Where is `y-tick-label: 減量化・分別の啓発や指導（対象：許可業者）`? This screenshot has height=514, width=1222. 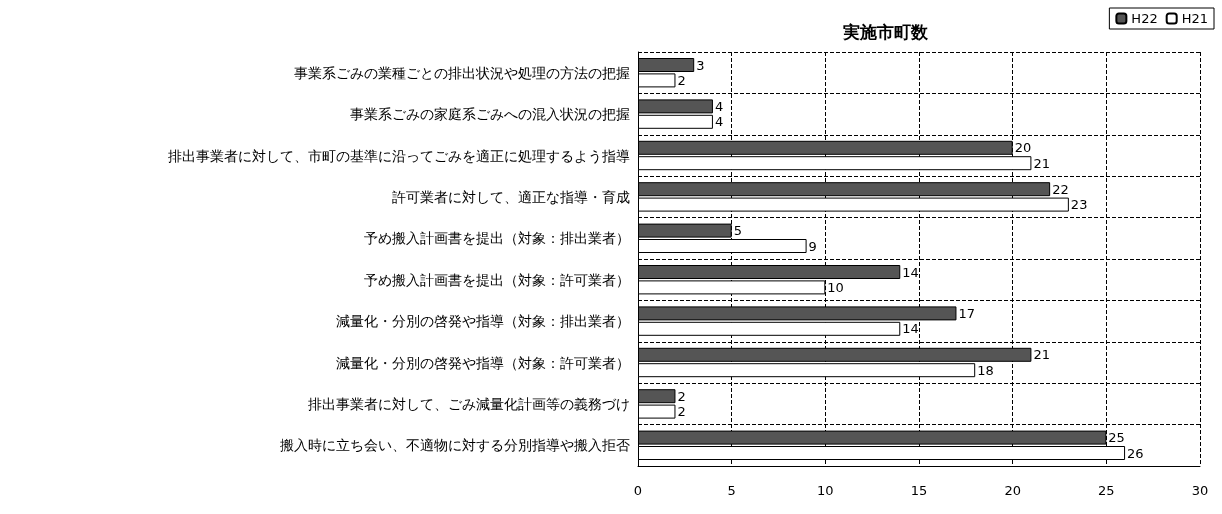
y-tick-label: 減量化・分別の啓発や指導（対象：許可業者） is located at coordinates (483, 362).